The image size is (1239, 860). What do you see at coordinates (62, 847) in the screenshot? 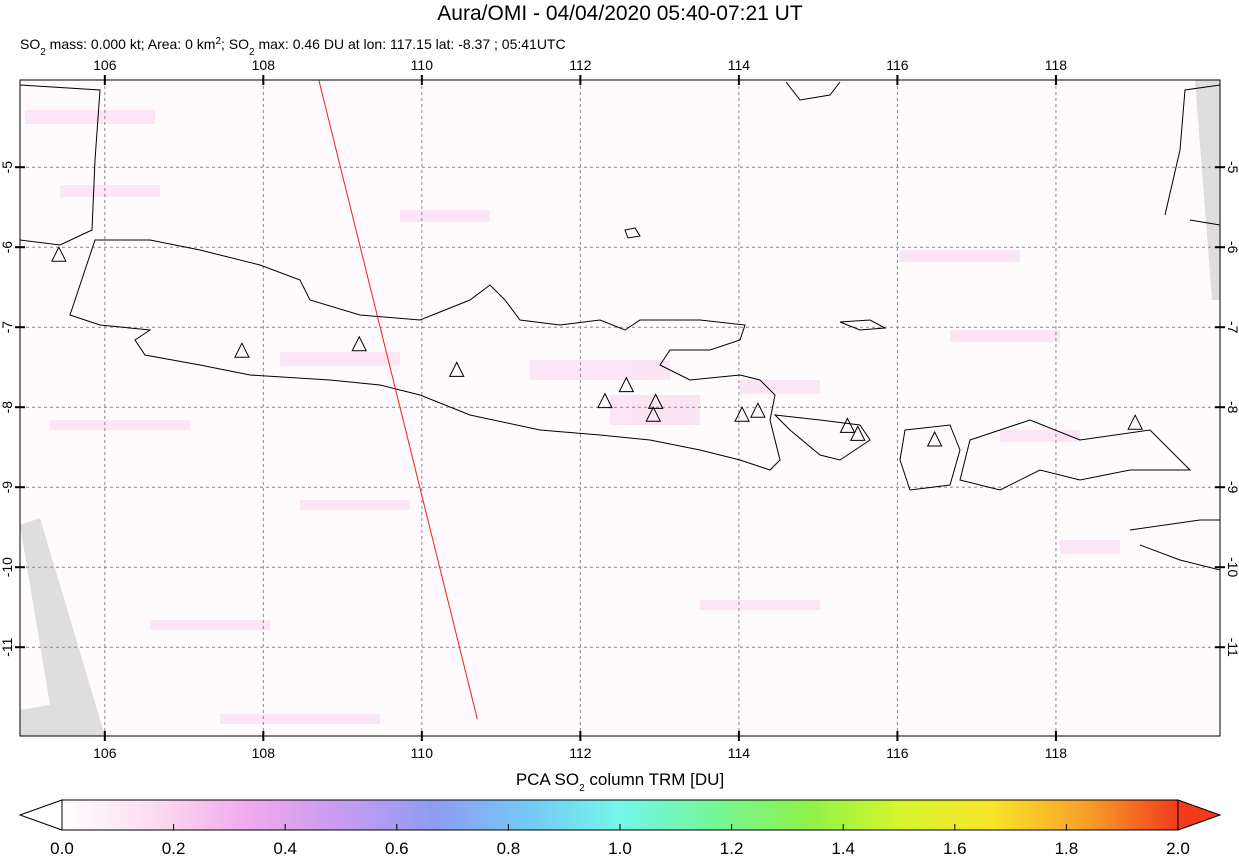
I see `colorbar-tick-label: 0.0` at bounding box center [62, 847].